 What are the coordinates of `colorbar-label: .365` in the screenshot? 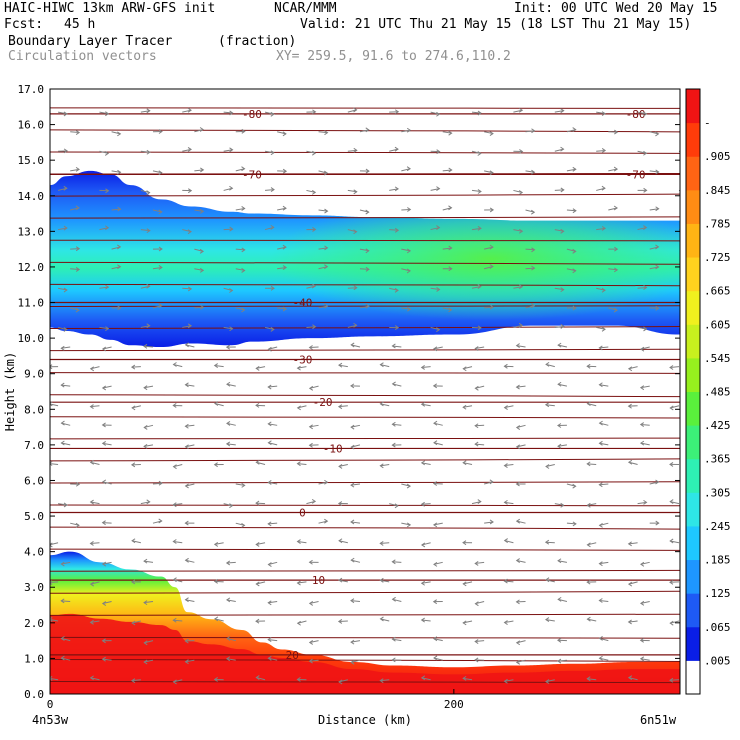 It's located at (717, 459).